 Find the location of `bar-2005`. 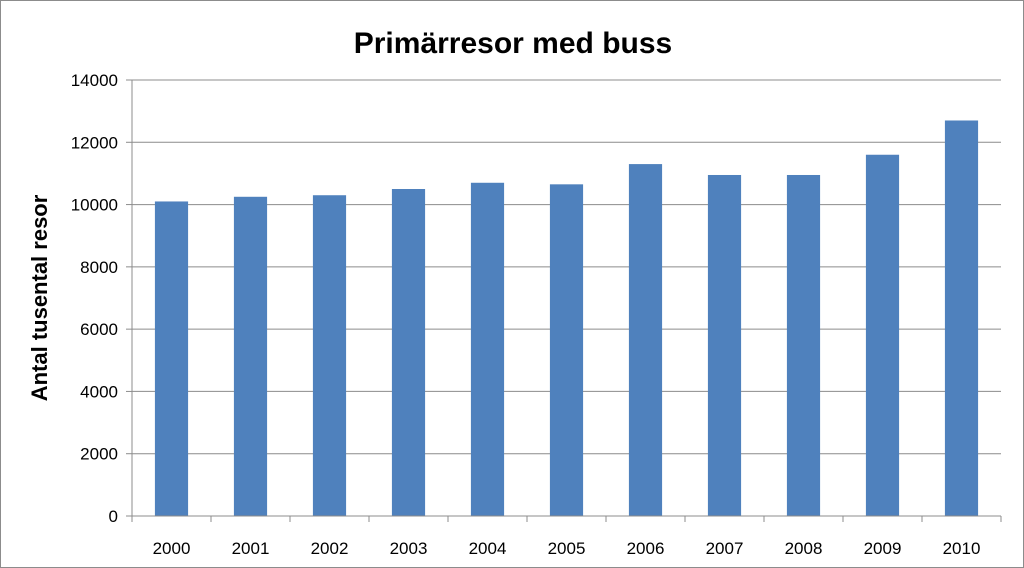

bar-2005 is located at coordinates (566, 350).